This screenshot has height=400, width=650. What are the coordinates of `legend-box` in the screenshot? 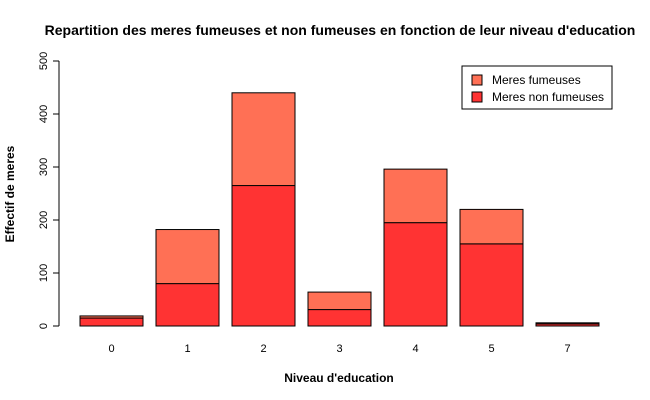 It's located at (537, 87).